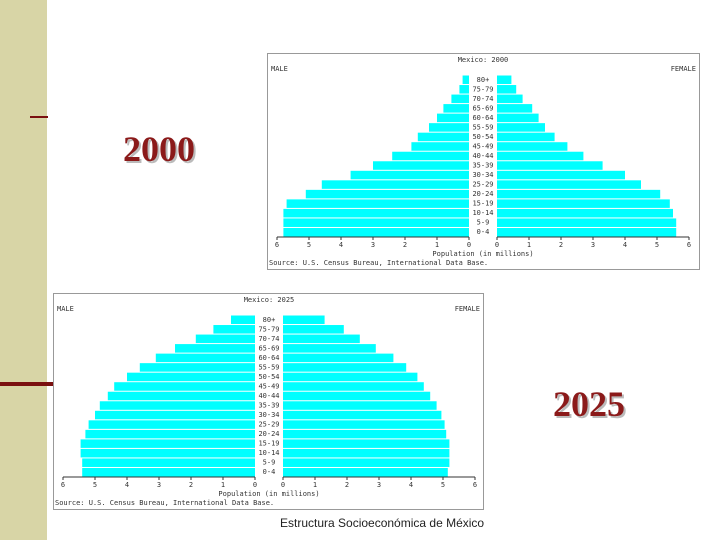 The width and height of the screenshot is (720, 540). I want to click on age-label: 0-4, so click(483, 232).